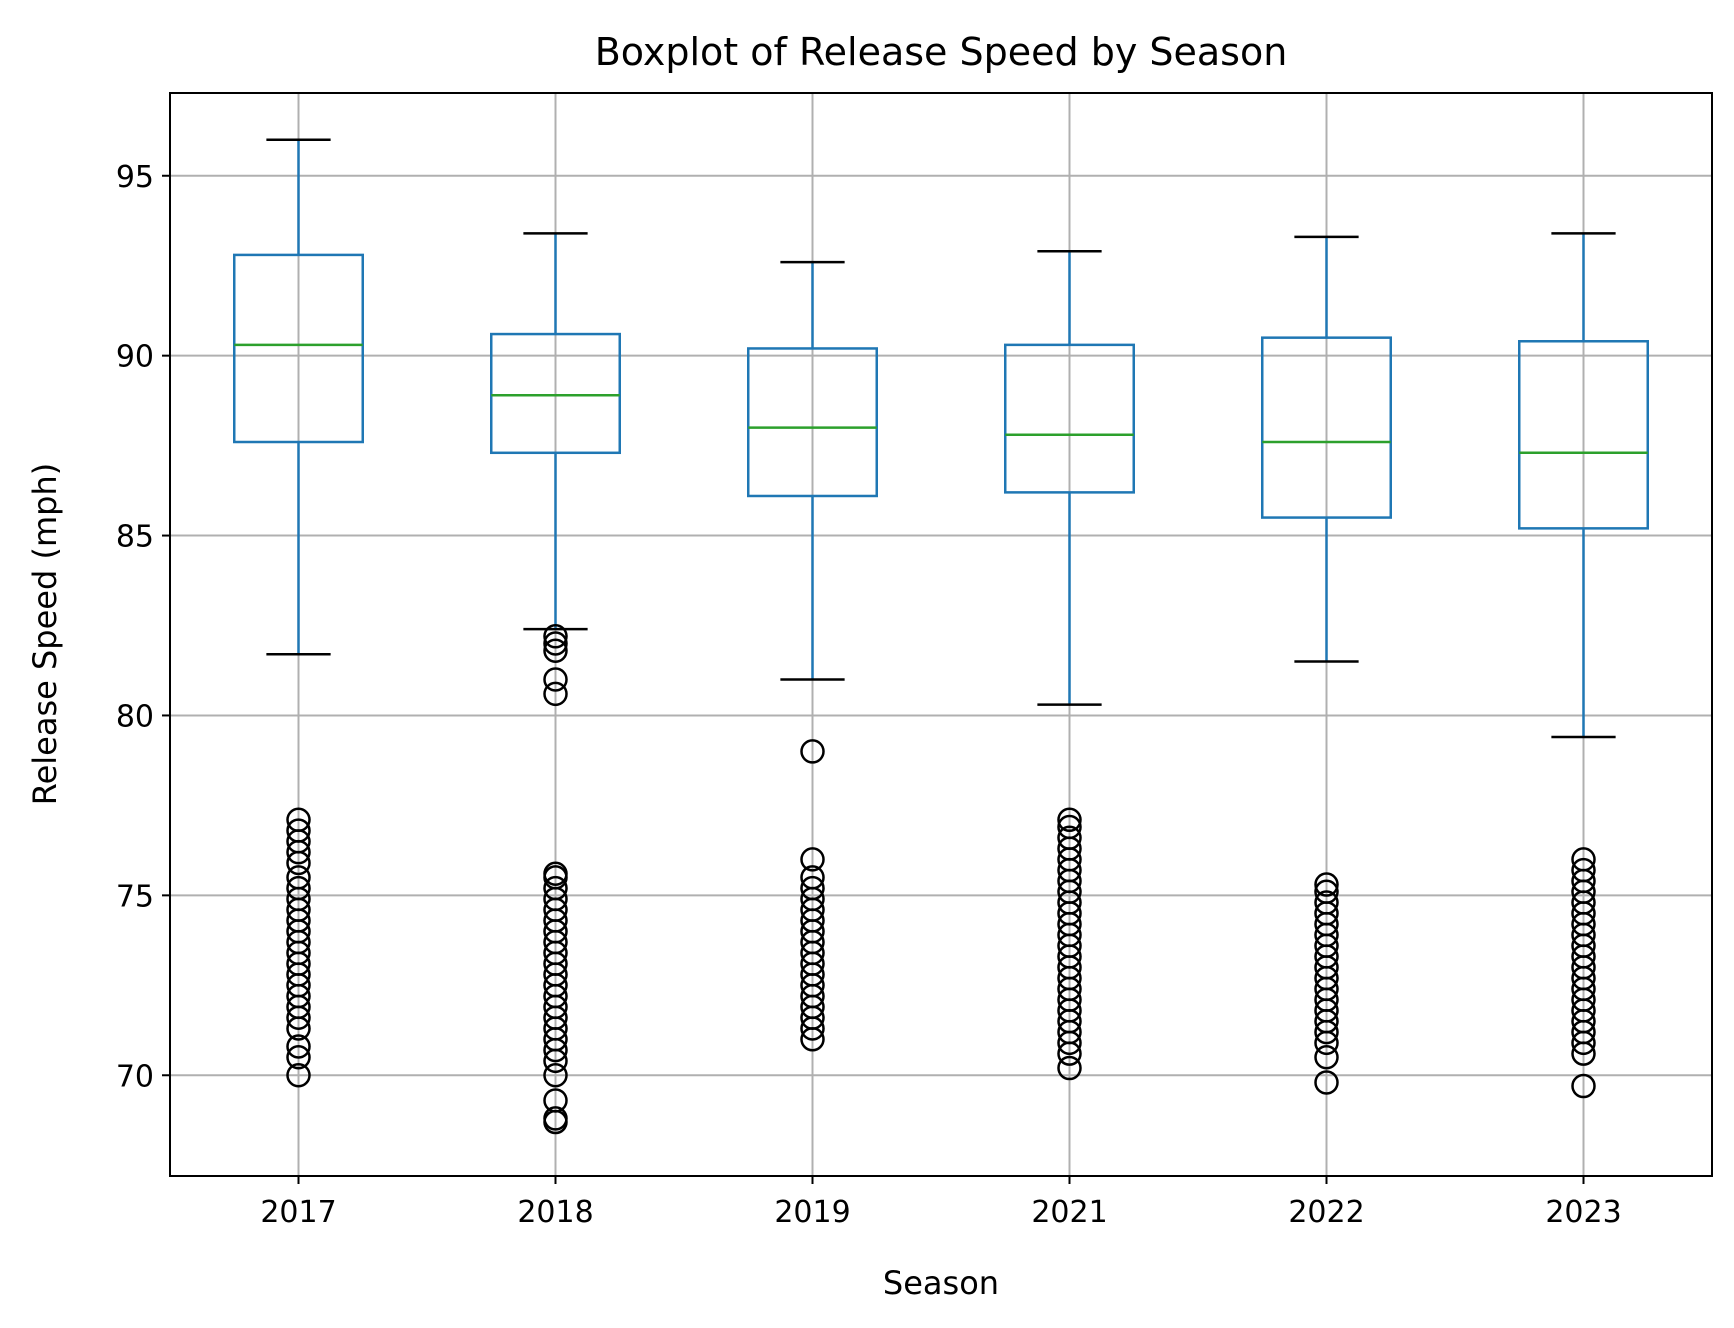 Image resolution: width=1734 pixels, height=1328 pixels. What do you see at coordinates (812, 1212) in the screenshot?
I see `x-tick-label: 2019` at bounding box center [812, 1212].